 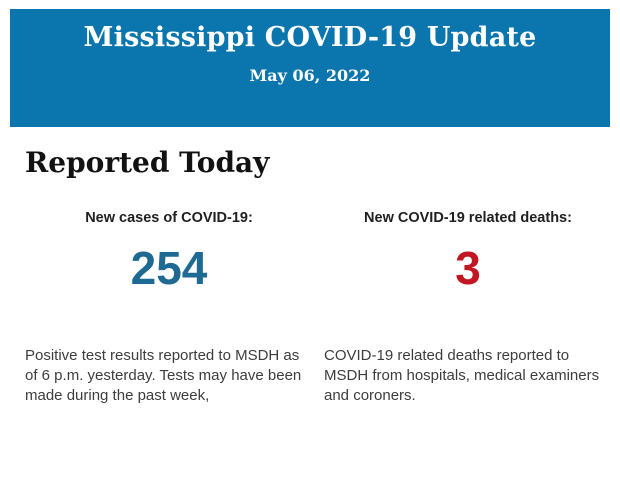 What do you see at coordinates (169, 268) in the screenshot?
I see `cases-value: 254` at bounding box center [169, 268].